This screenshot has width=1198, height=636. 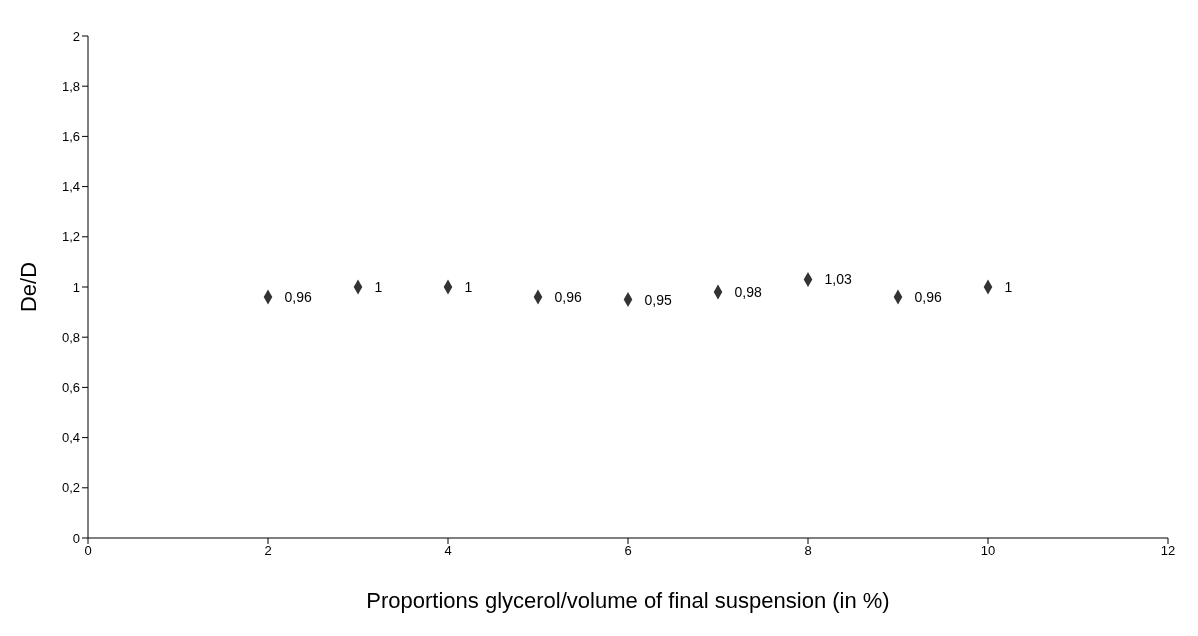 I want to click on x-tick-label: 4, so click(x=448, y=551).